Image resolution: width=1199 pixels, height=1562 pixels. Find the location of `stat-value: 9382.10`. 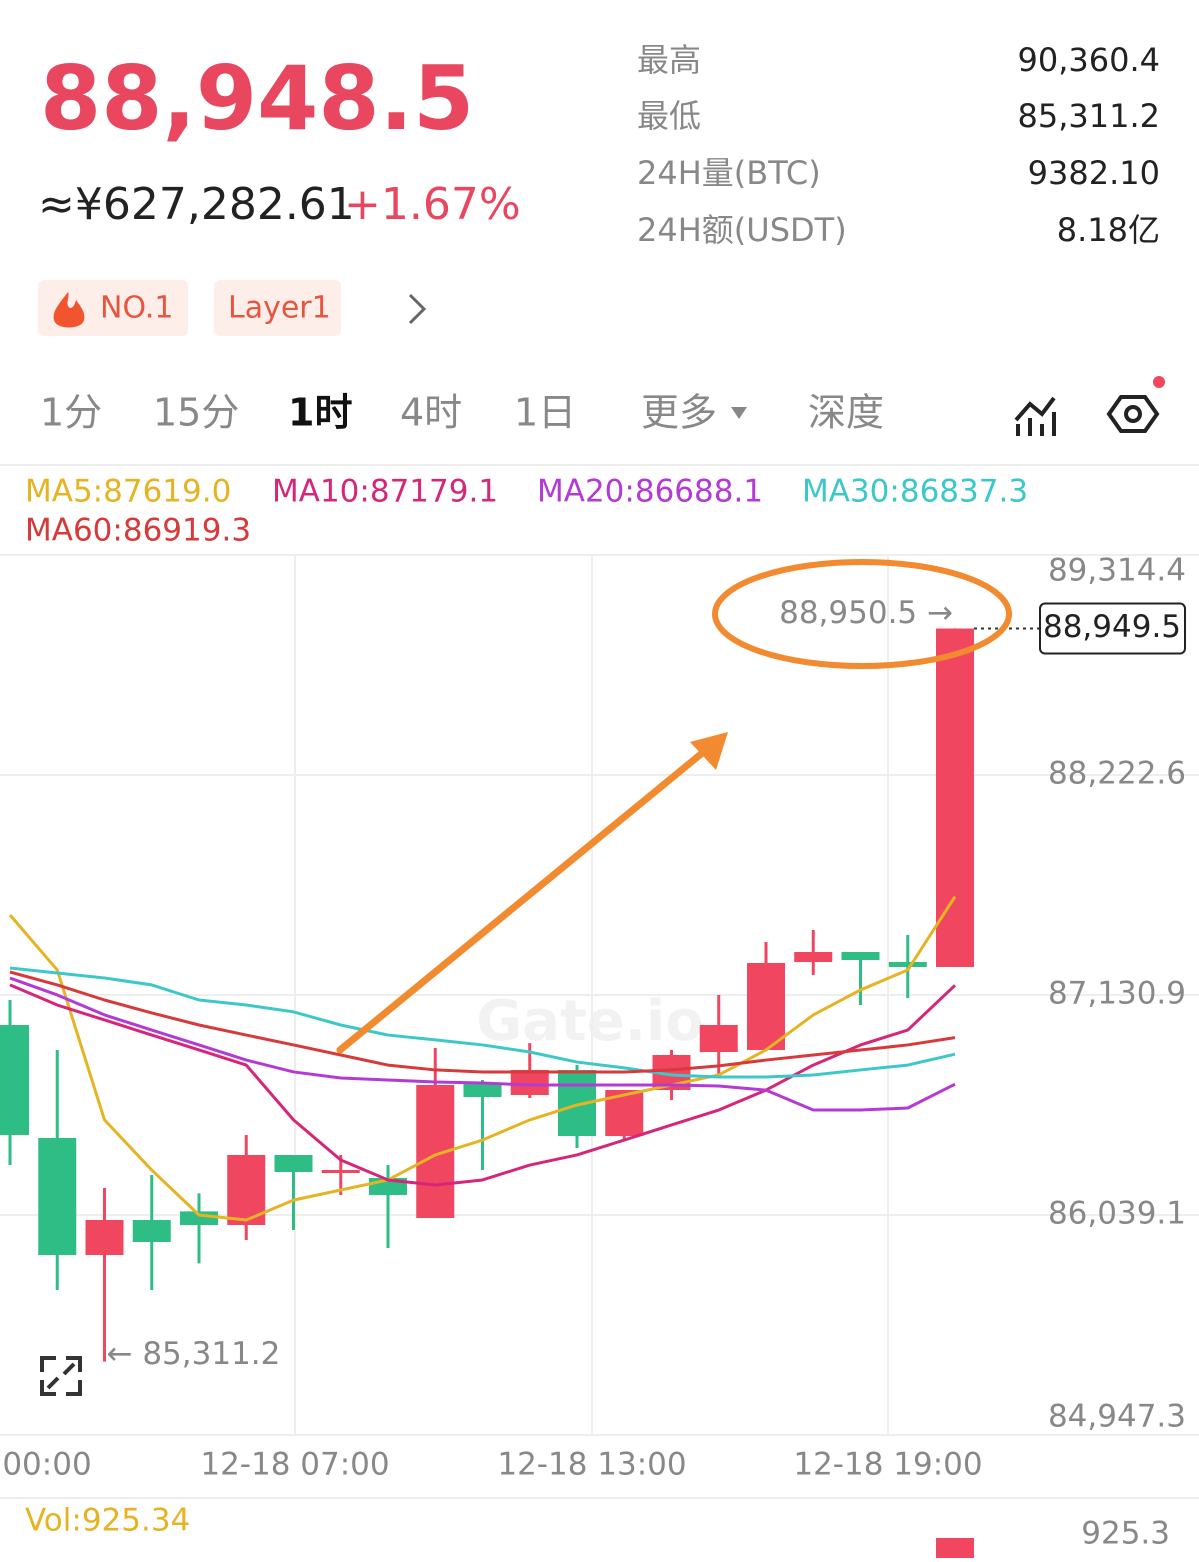

stat-value: 9382.10 is located at coordinates (1094, 173).